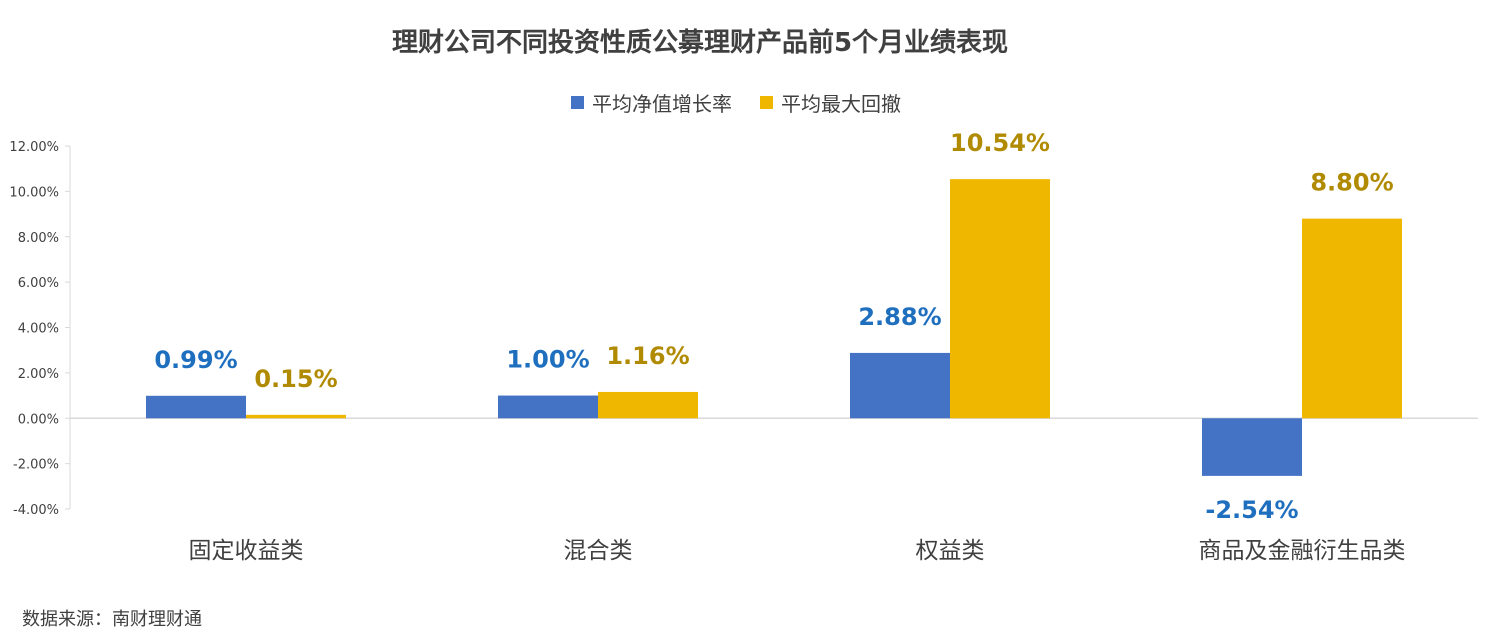 The height and width of the screenshot is (638, 1503). What do you see at coordinates (750, 102) in the screenshot?
I see `legend: 平均净值增长率 平均最大回撤` at bounding box center [750, 102].